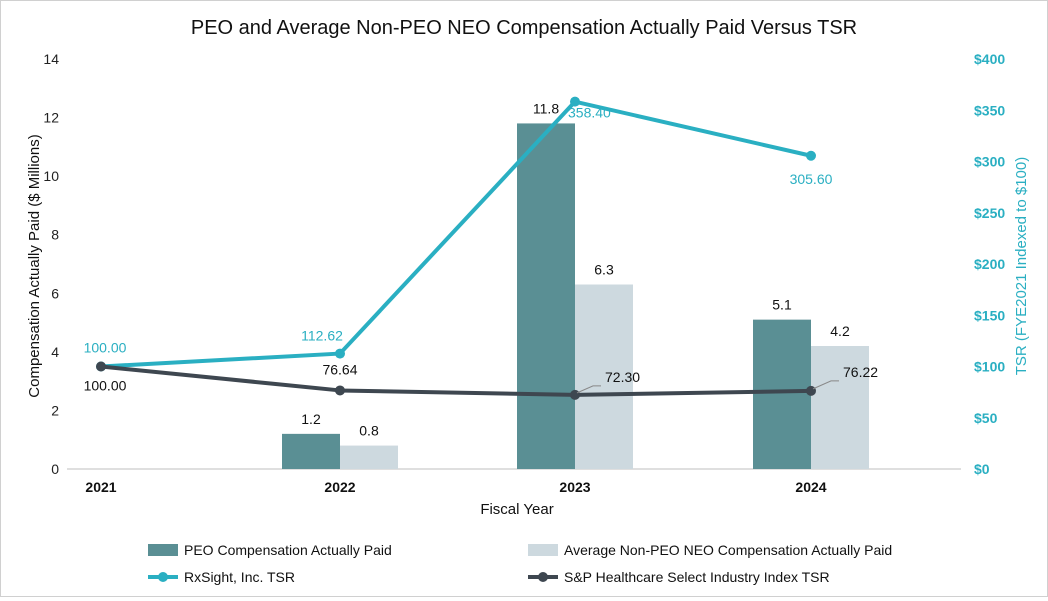 The height and width of the screenshot is (601, 1048). What do you see at coordinates (989, 315) in the screenshot?
I see `y2-tick-label: $150` at bounding box center [989, 315].